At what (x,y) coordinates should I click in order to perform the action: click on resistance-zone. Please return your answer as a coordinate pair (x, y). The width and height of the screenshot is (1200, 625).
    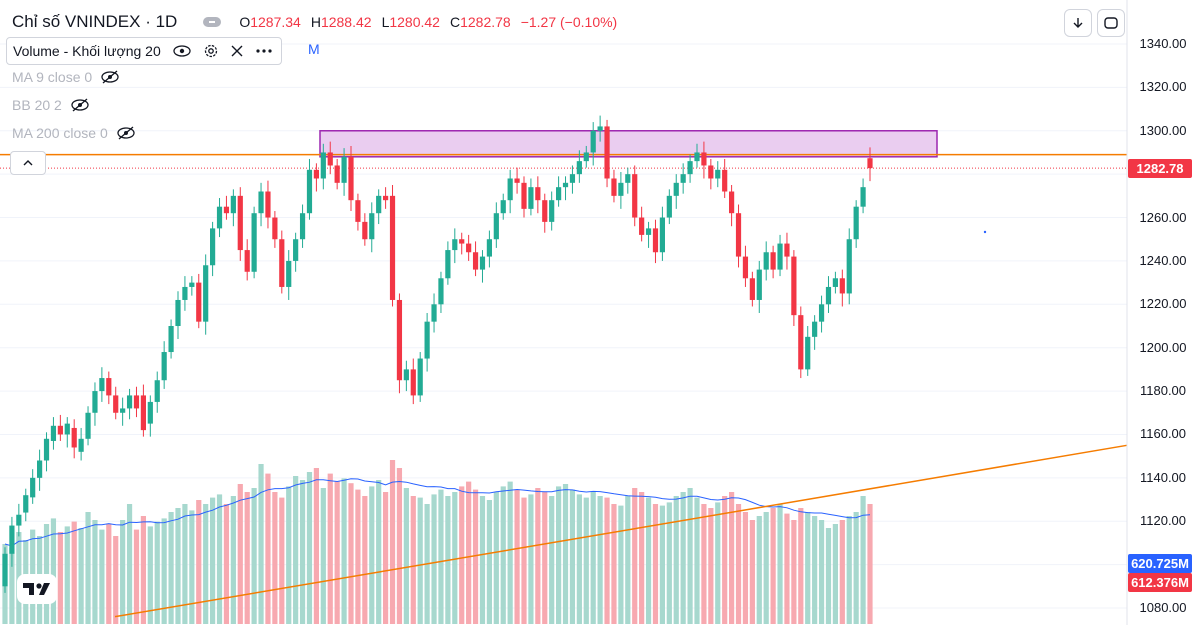
    Looking at the image, I should click on (628, 144).